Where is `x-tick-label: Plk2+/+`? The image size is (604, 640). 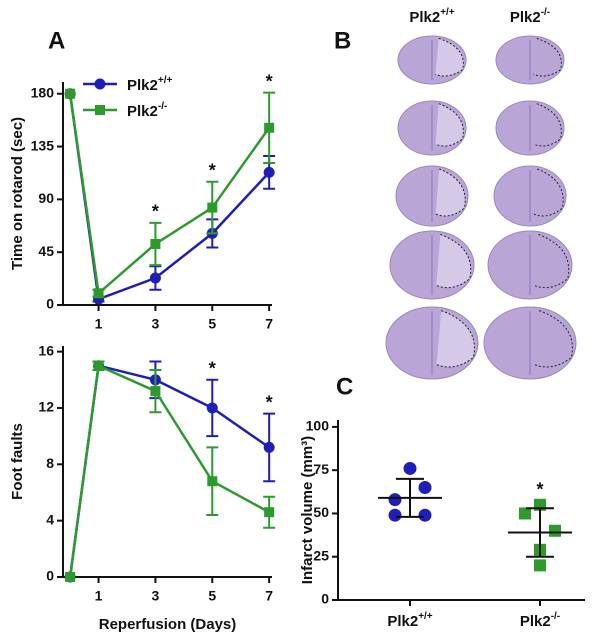
x-tick-label: Plk2+/+ is located at coordinates (409, 620).